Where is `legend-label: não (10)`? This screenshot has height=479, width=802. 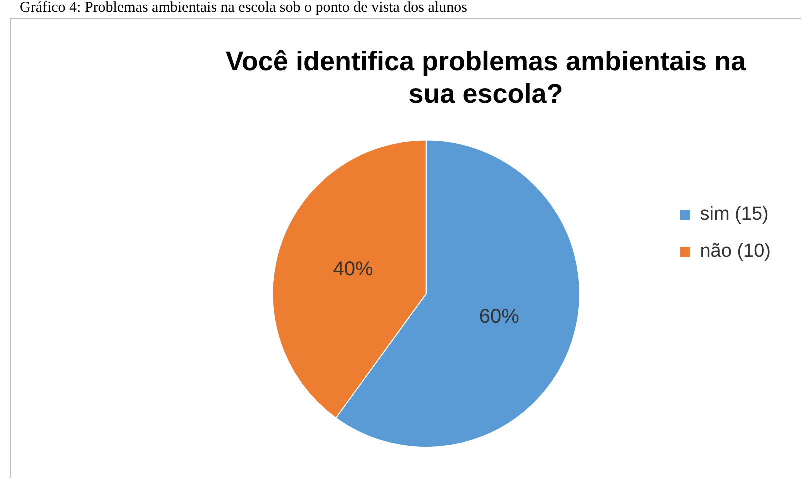 legend-label: não (10) is located at coordinates (736, 251).